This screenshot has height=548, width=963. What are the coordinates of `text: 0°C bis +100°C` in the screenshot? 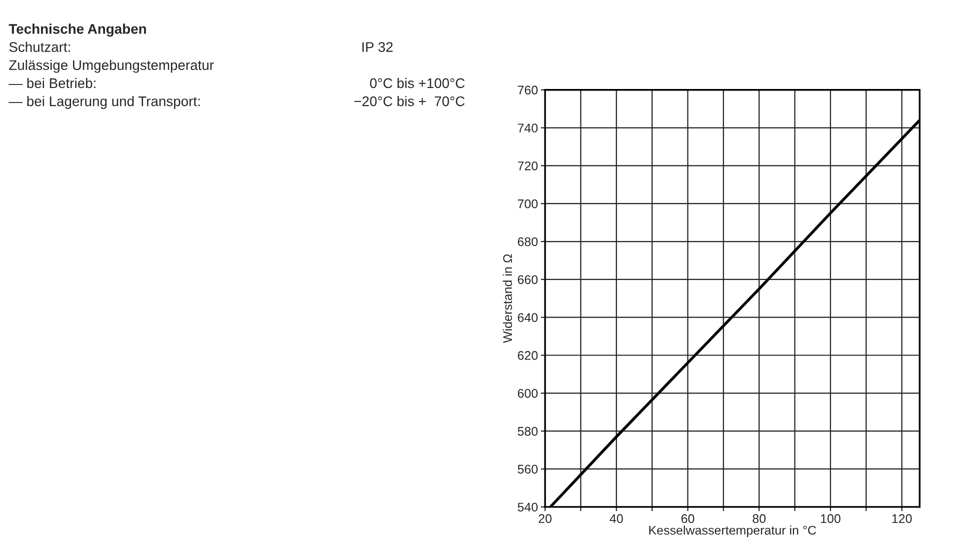 It's located at (417, 83).